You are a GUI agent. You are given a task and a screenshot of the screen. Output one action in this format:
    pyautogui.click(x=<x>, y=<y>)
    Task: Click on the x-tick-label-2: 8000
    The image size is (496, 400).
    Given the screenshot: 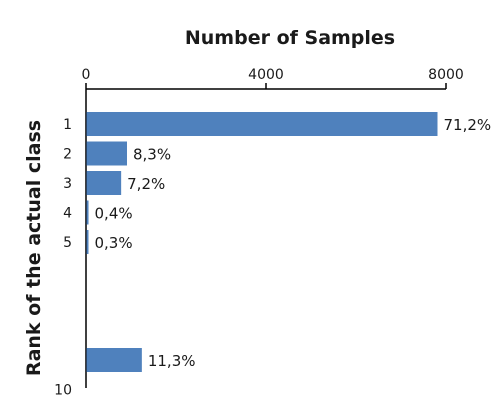 What is the action you would take?
    pyautogui.click(x=446, y=75)
    